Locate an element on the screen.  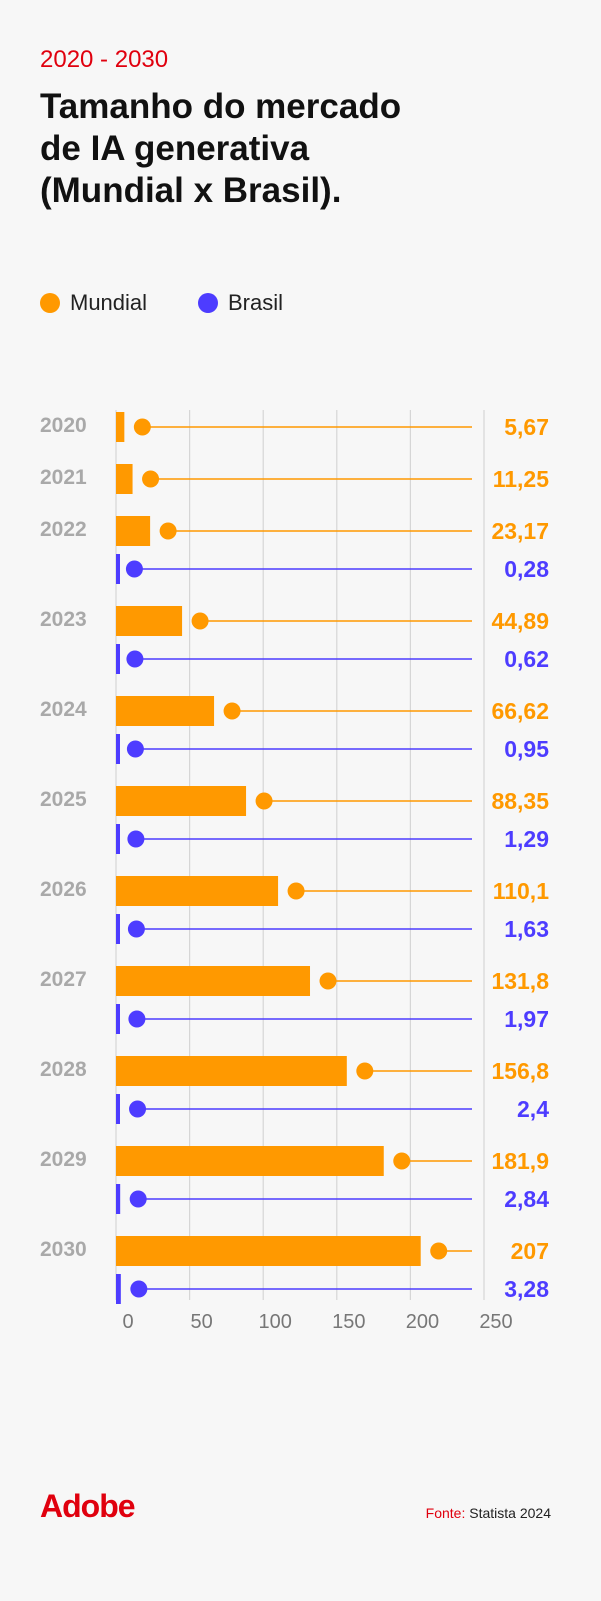
legend-dot-brasil is located at coordinates (208, 303).